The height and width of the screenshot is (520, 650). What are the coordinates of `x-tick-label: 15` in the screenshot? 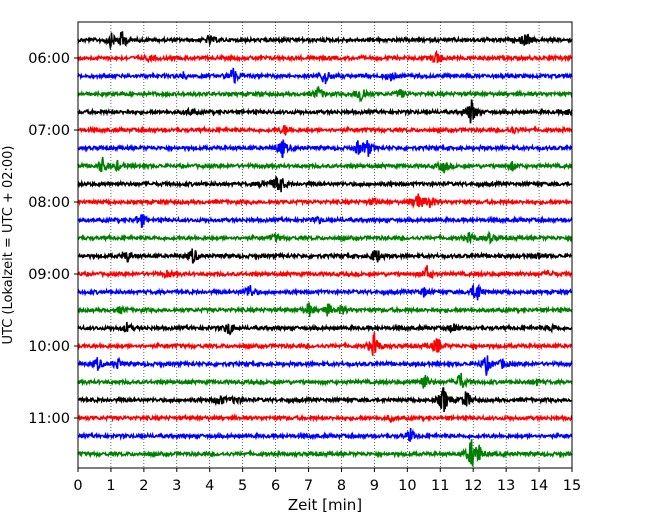 It's located at (572, 486).